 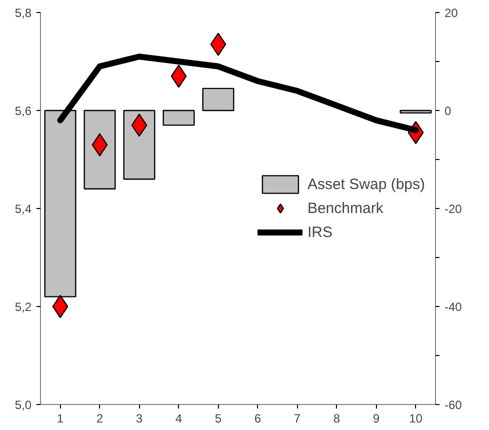 I want to click on x-tick-label: 6, so click(x=258, y=419).